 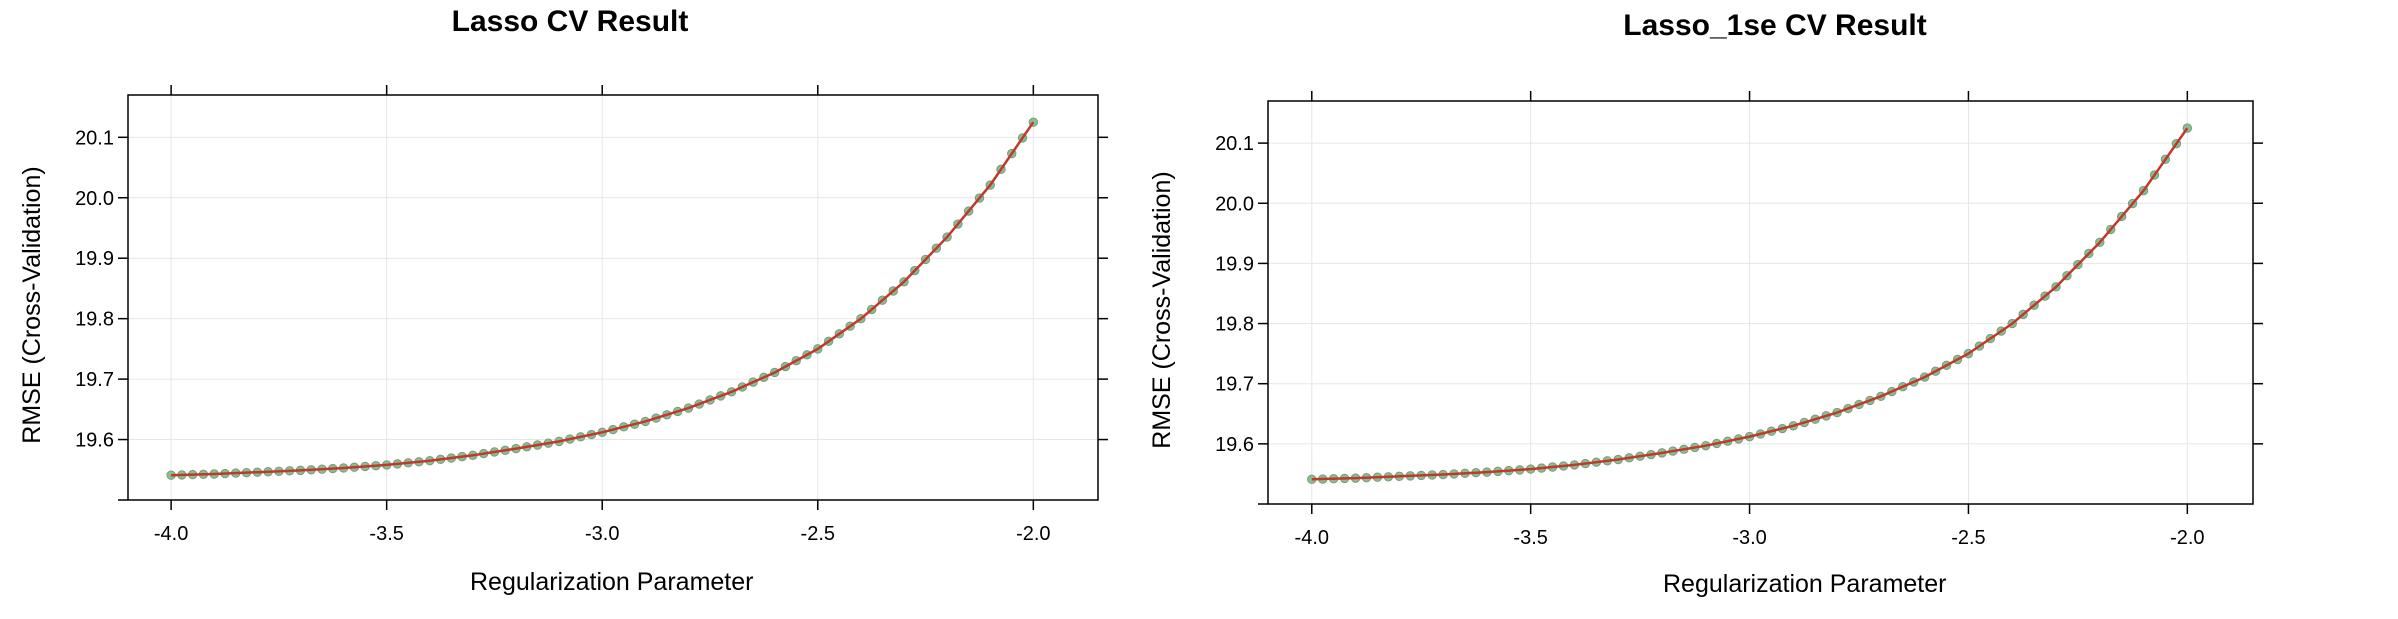 I want to click on chart-title: Lasso_1se CV Result, so click(x=1775, y=25).